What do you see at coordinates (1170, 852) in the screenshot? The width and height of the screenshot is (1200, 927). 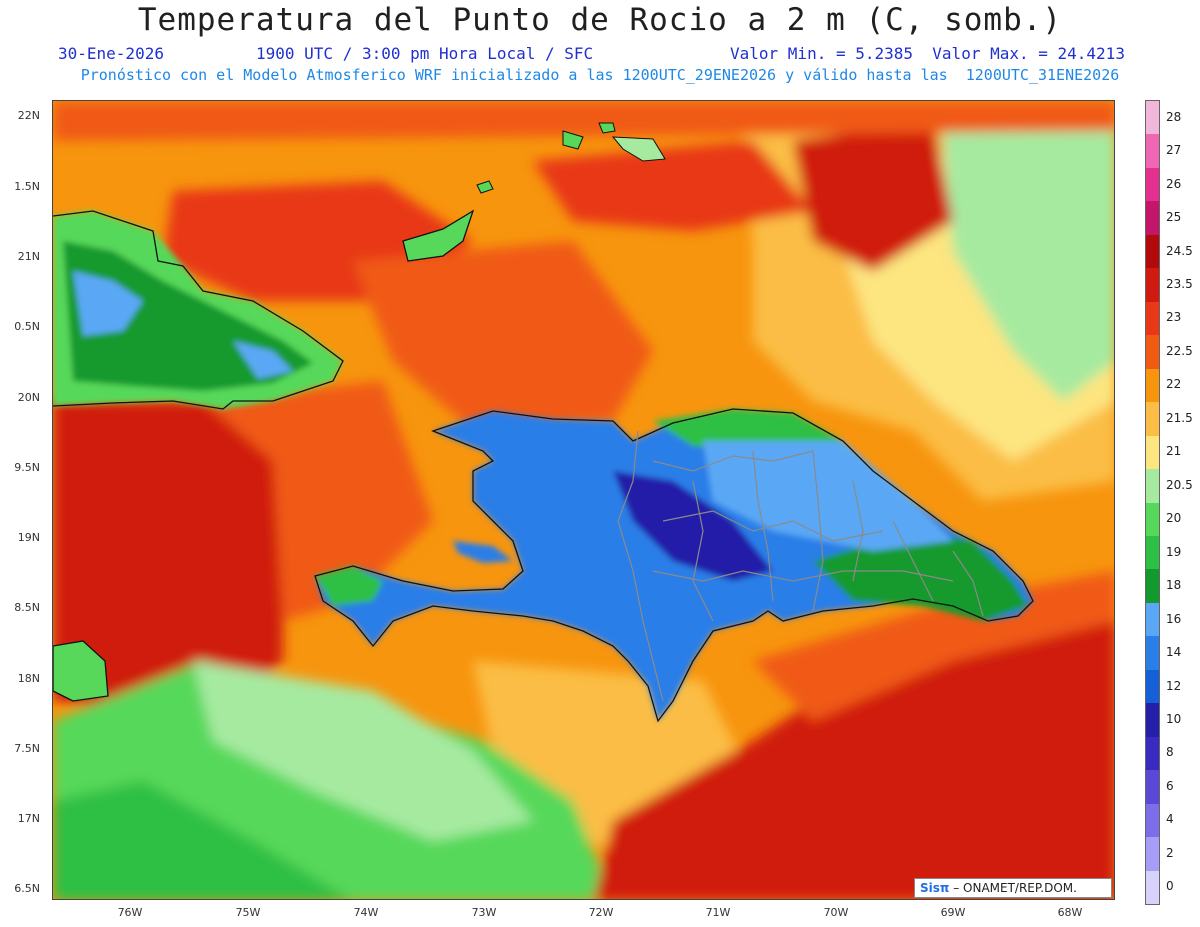 I see `colorbar-label: 2` at bounding box center [1170, 852].